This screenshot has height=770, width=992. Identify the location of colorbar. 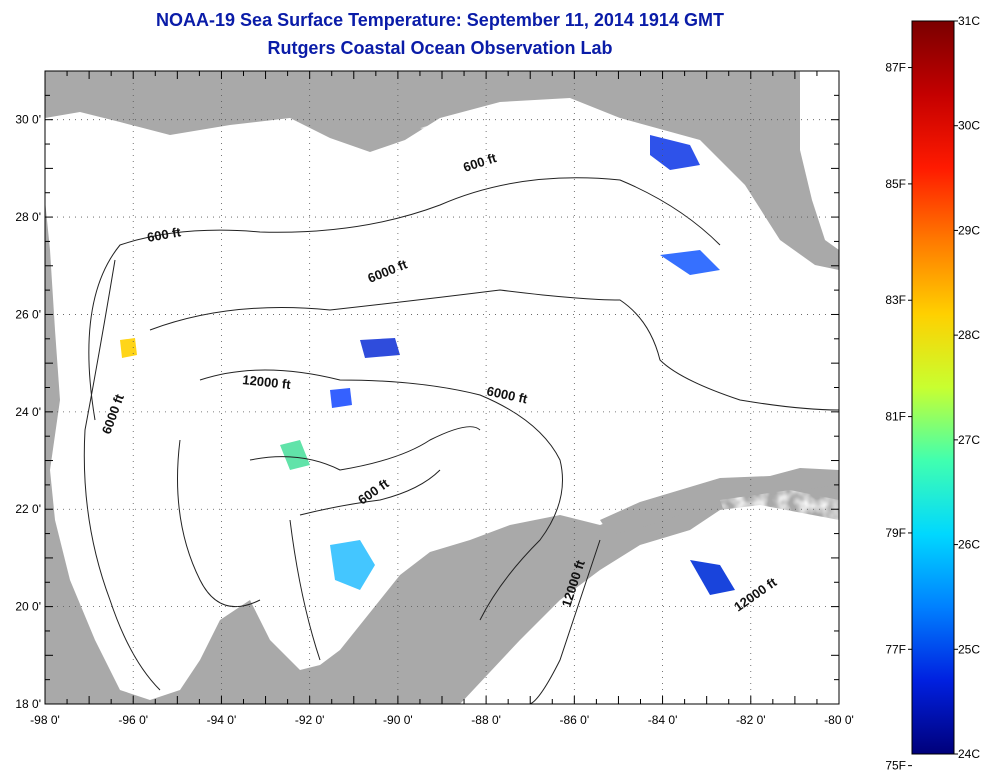
(933, 387).